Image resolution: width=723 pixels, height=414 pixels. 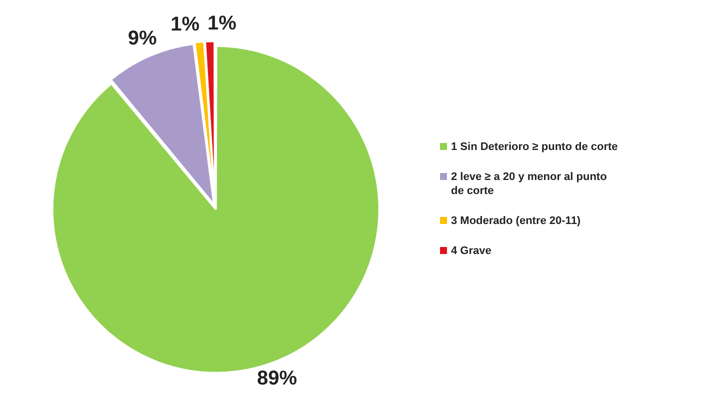 What do you see at coordinates (142, 39) in the screenshot?
I see `data-label: 9%` at bounding box center [142, 39].